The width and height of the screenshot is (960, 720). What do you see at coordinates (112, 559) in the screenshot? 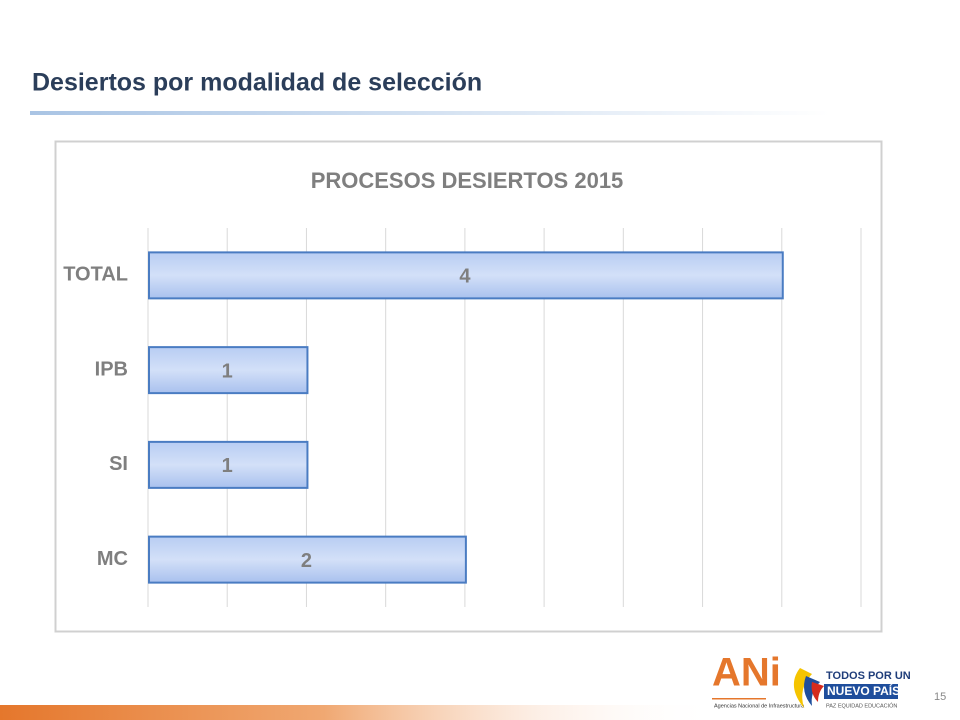
I see `y-tick-label: MC` at bounding box center [112, 559].